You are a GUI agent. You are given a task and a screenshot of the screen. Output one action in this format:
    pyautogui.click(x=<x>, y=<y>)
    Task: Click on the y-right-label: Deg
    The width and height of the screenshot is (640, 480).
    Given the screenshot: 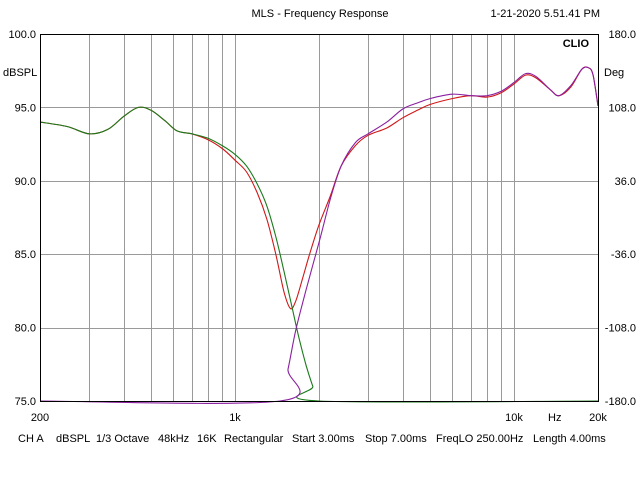 What is the action you would take?
    pyautogui.click(x=614, y=73)
    